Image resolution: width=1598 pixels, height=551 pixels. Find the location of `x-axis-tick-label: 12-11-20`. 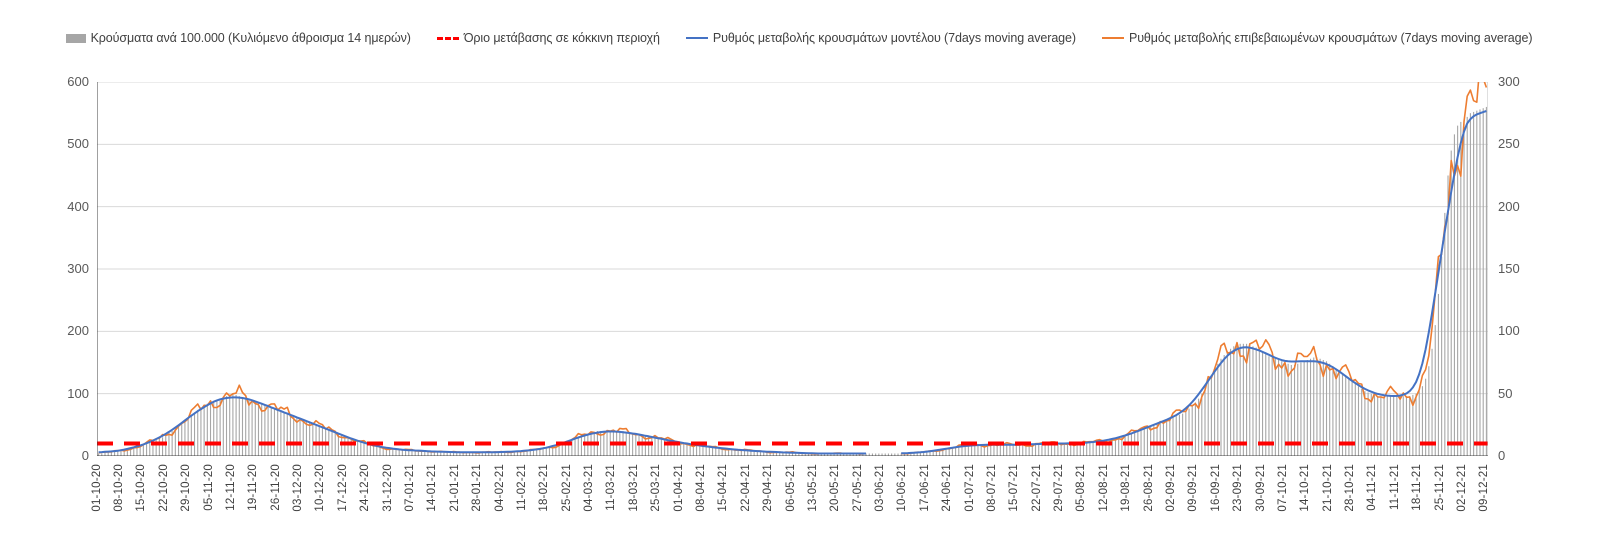

x-axis-tick-label: 12-11-20 is located at coordinates (230, 487).